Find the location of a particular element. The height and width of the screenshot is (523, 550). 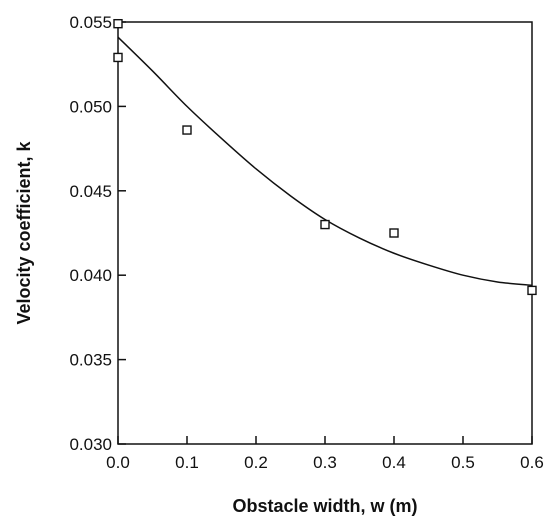

y-tick-label: 0.055 is located at coordinates (90, 22).